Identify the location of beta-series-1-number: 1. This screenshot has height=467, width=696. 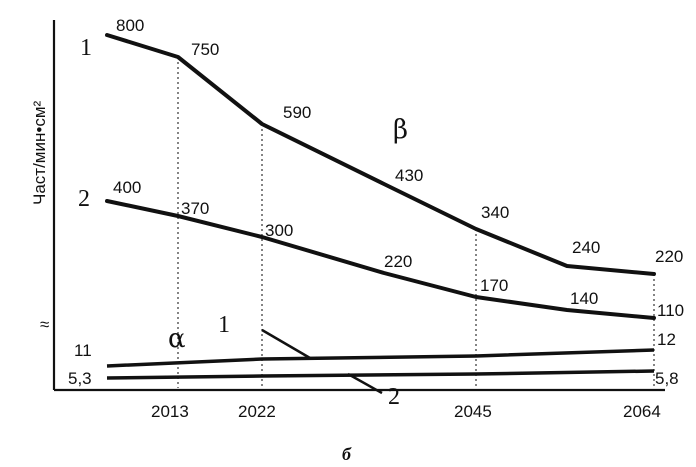
(86, 48).